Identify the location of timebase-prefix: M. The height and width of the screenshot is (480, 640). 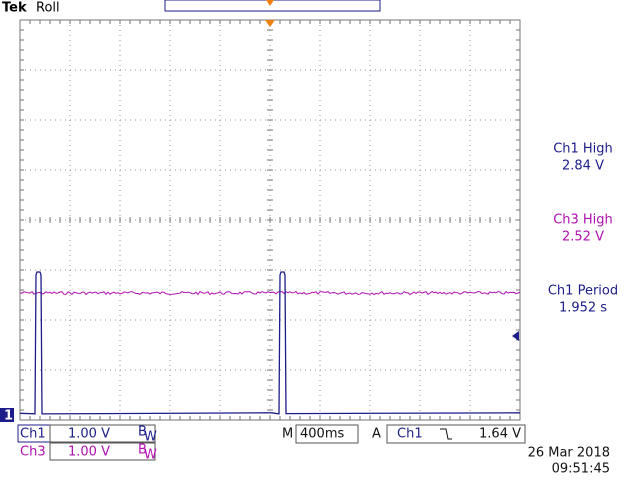
(287, 434).